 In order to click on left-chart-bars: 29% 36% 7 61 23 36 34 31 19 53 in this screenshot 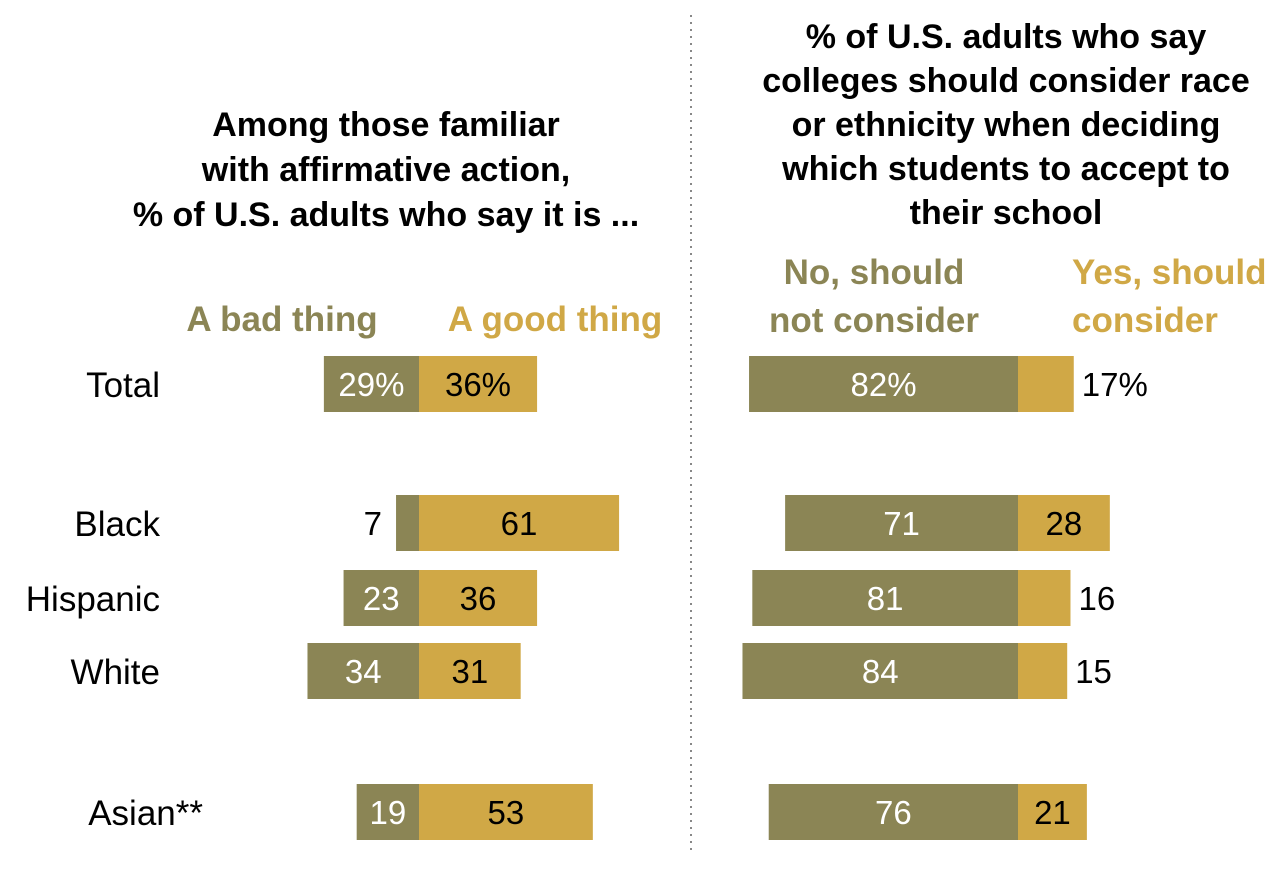, I will do `click(463, 598)`.